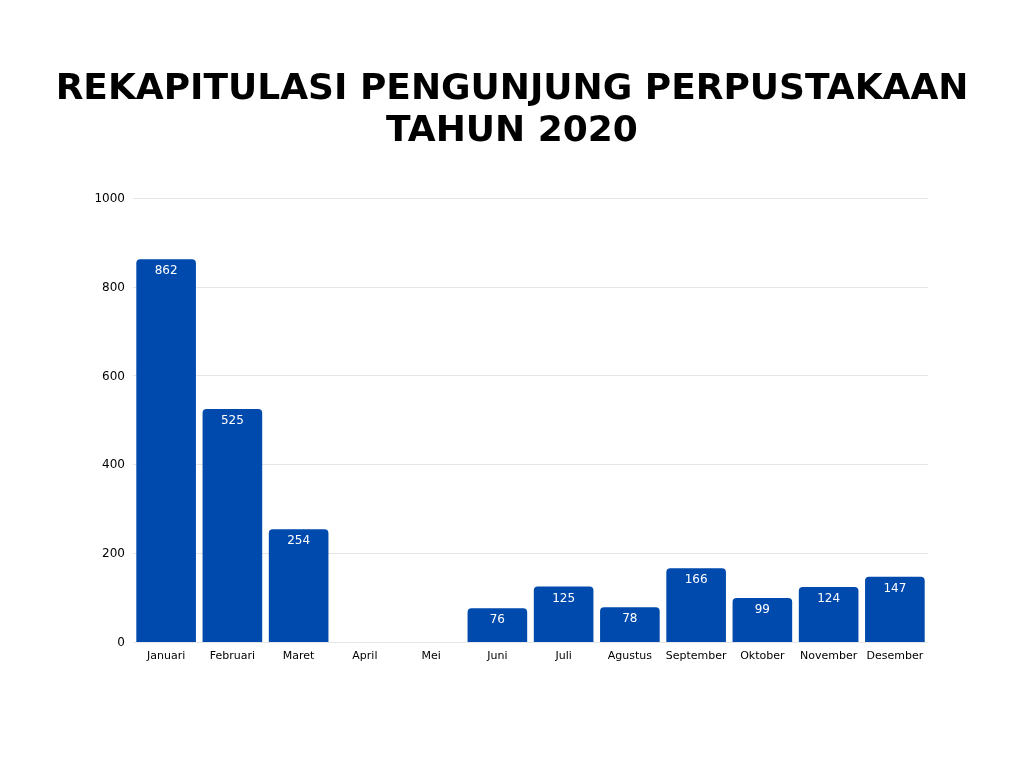  What do you see at coordinates (895, 655) in the screenshot?
I see `x-tick-label: Desember` at bounding box center [895, 655].